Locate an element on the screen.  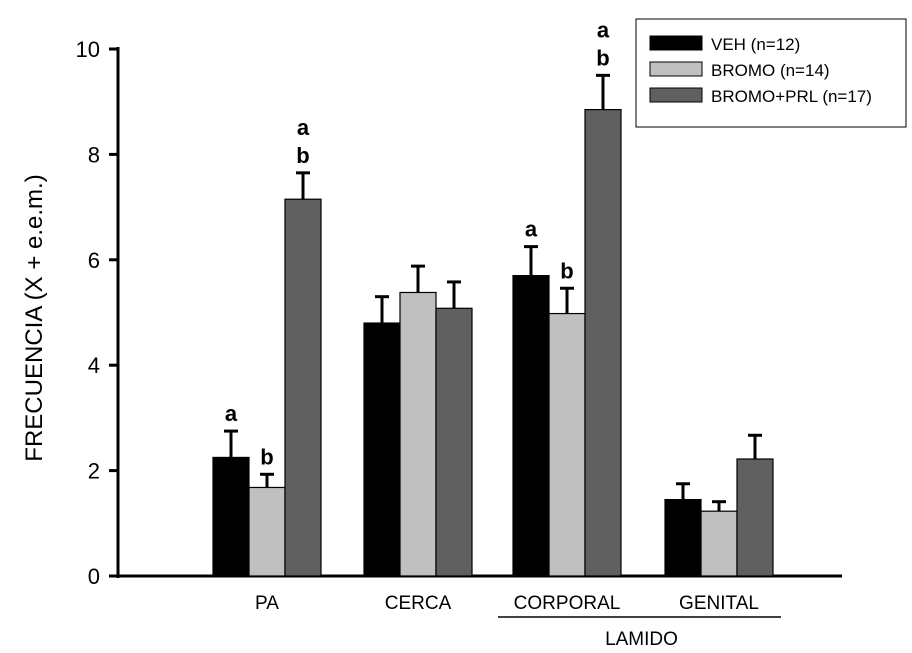
x-category-label: CORPORAL is located at coordinates (567, 603).